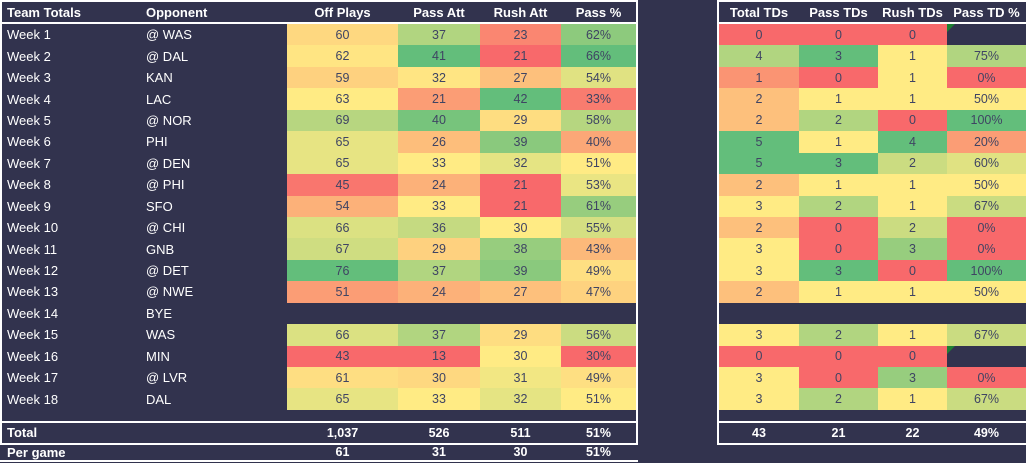  I want to click on rush-tds-cell: 4, so click(912, 142).